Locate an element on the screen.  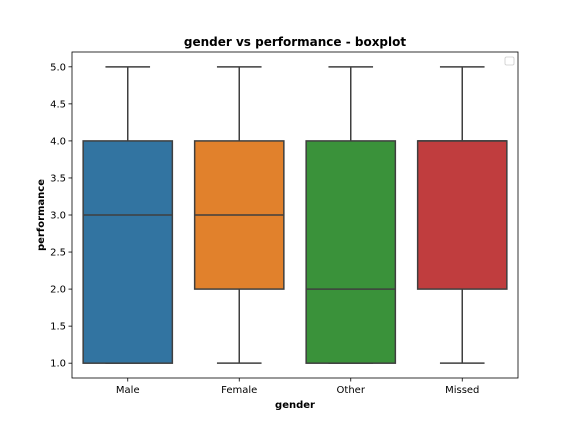
legend-box is located at coordinates (509, 61).